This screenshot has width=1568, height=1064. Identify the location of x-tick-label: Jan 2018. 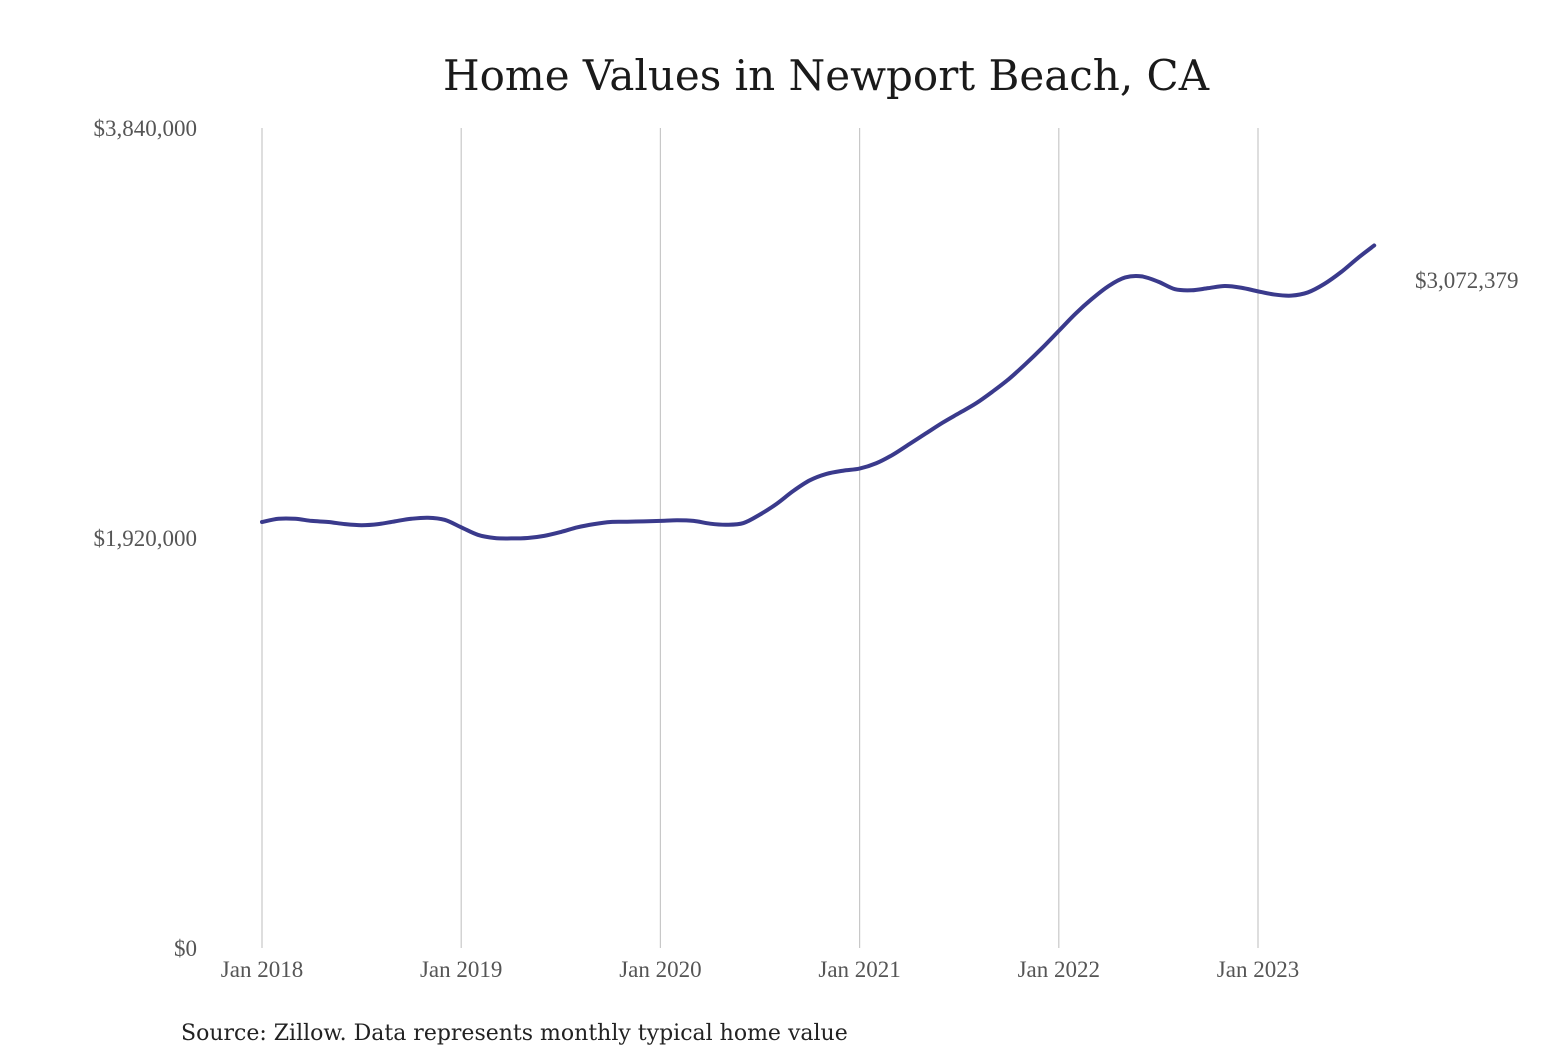
(262, 969).